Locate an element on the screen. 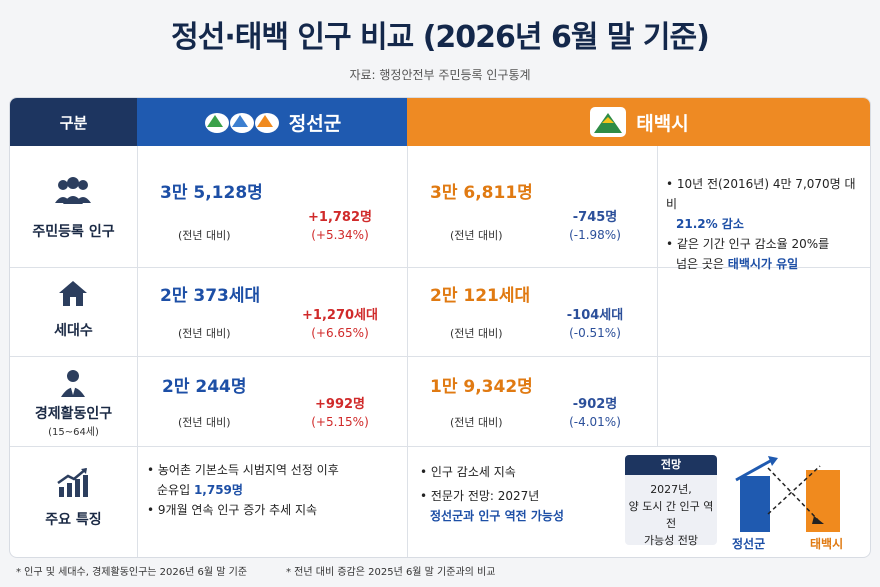 Image resolution: width=880 pixels, height=587 pixels. js-feature-line2: 순유입 is located at coordinates (175, 490).